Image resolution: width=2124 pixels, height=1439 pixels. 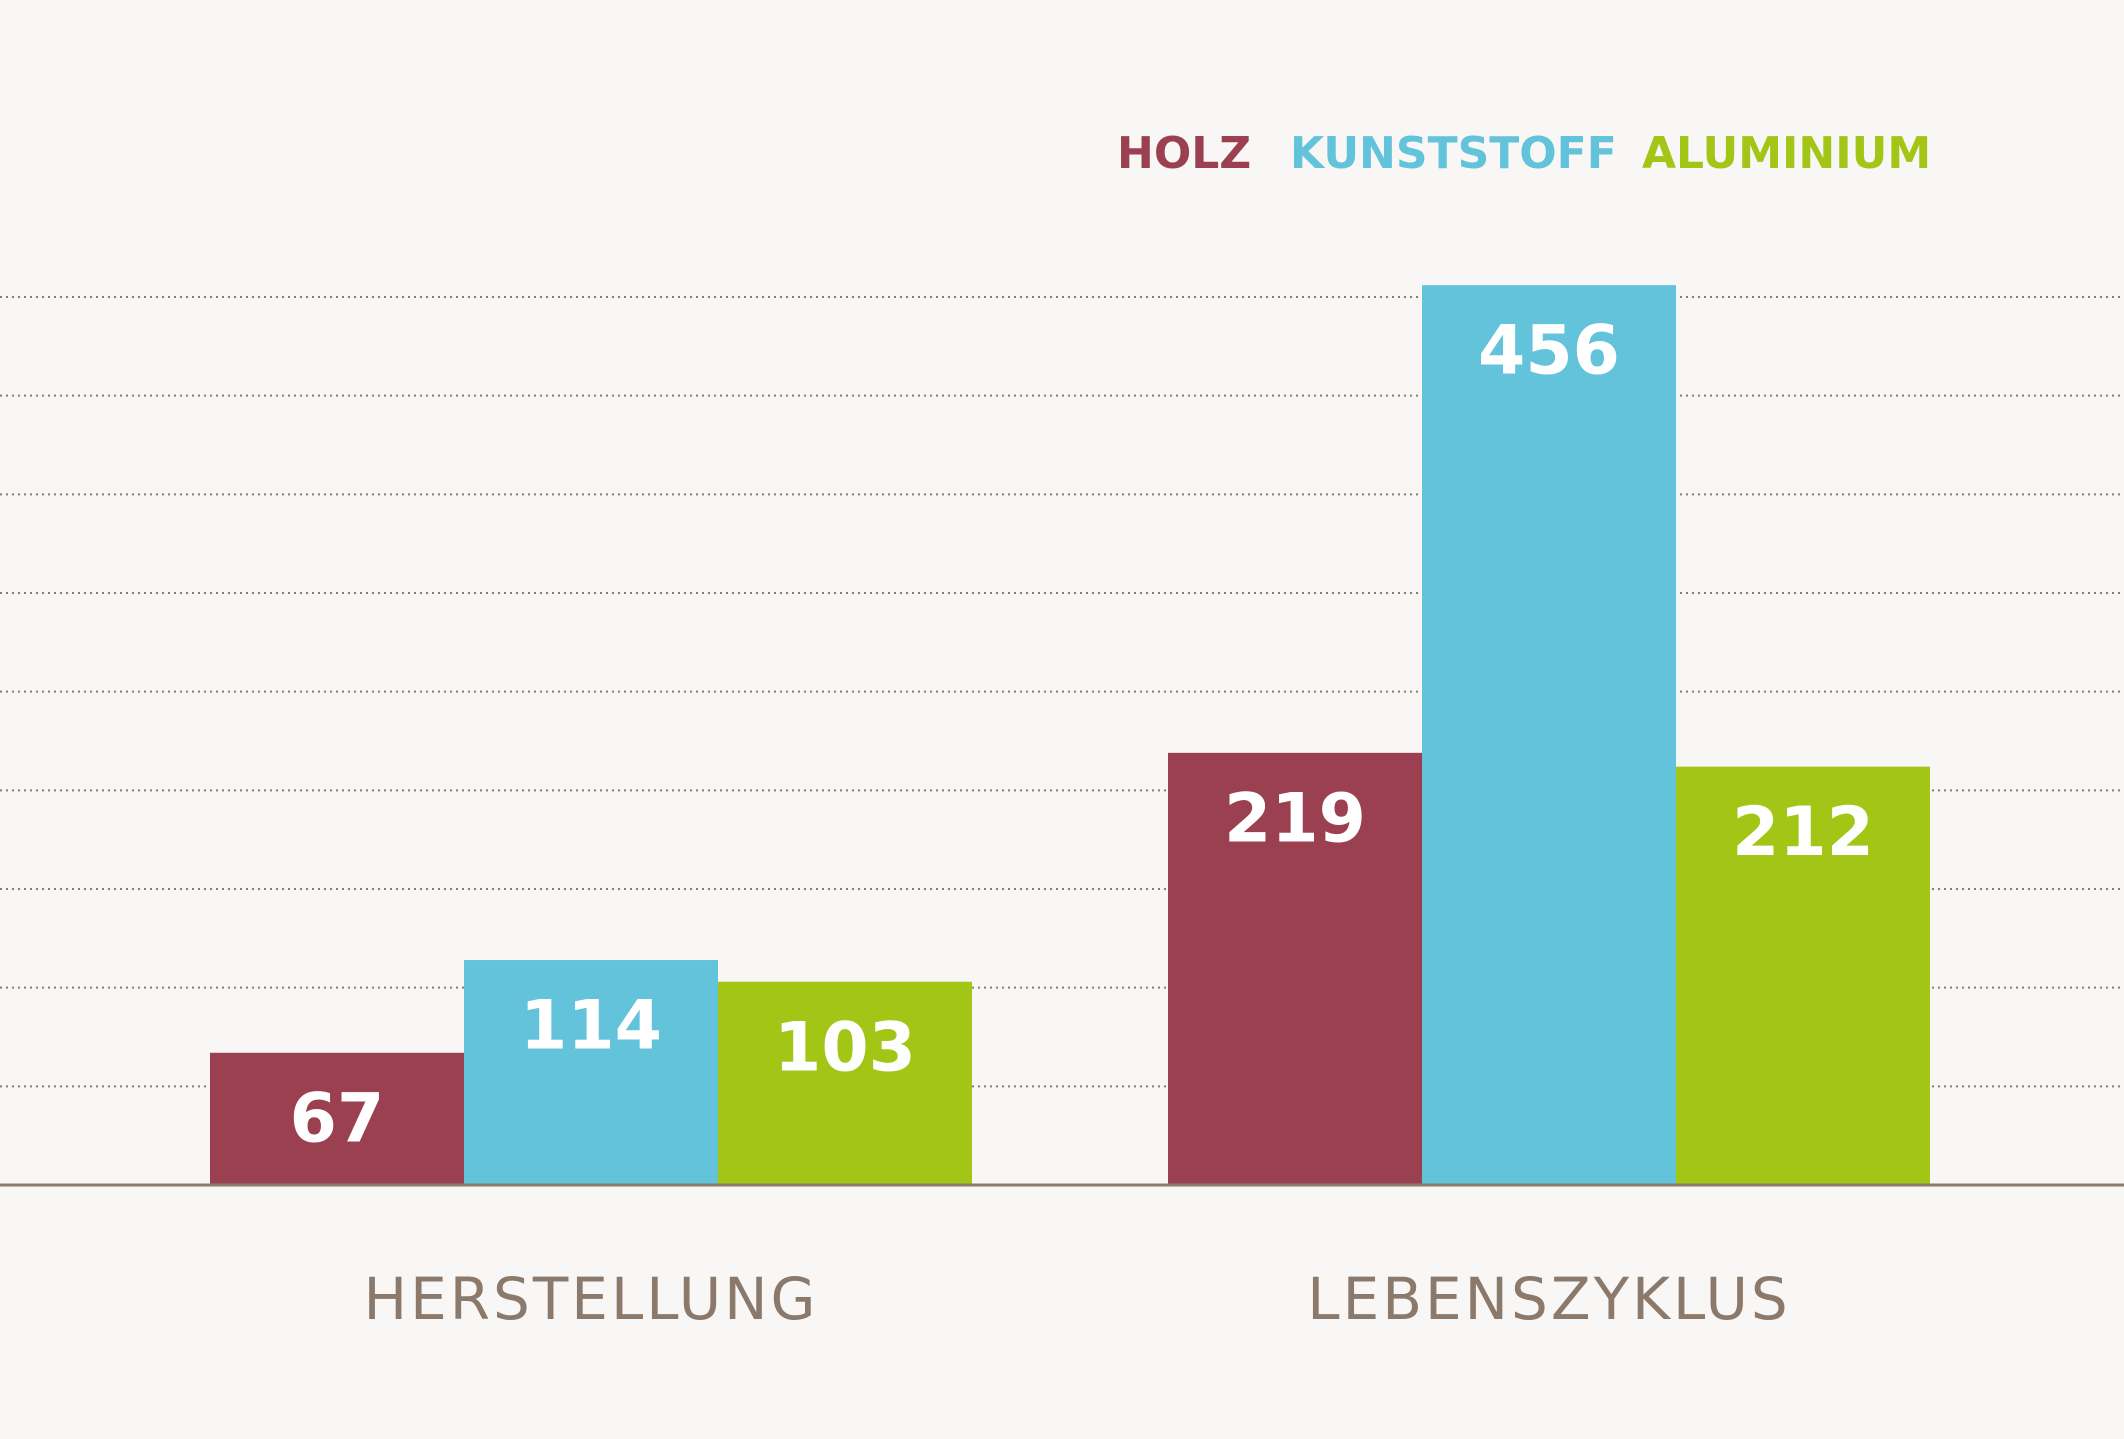 What do you see at coordinates (1184, 153) in the screenshot?
I see `legend-entry: HOLZ` at bounding box center [1184, 153].